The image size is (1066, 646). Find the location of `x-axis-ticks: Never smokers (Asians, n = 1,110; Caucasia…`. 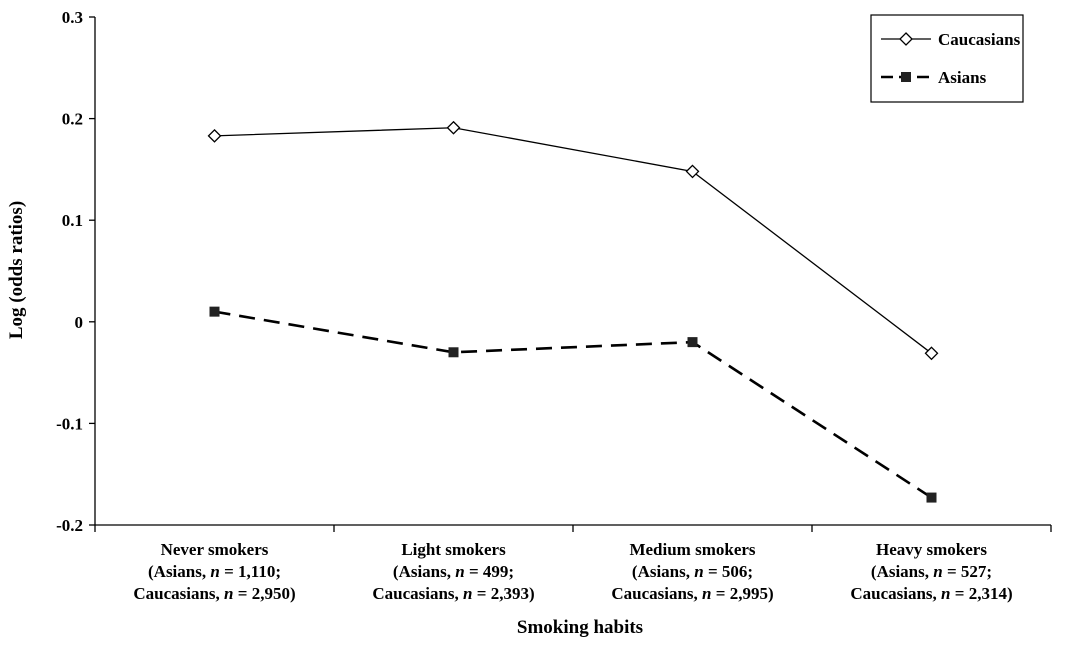

x-axis-ticks: Never smokers (Asians, n = 1,110; Caucasia… is located at coordinates (573, 564).